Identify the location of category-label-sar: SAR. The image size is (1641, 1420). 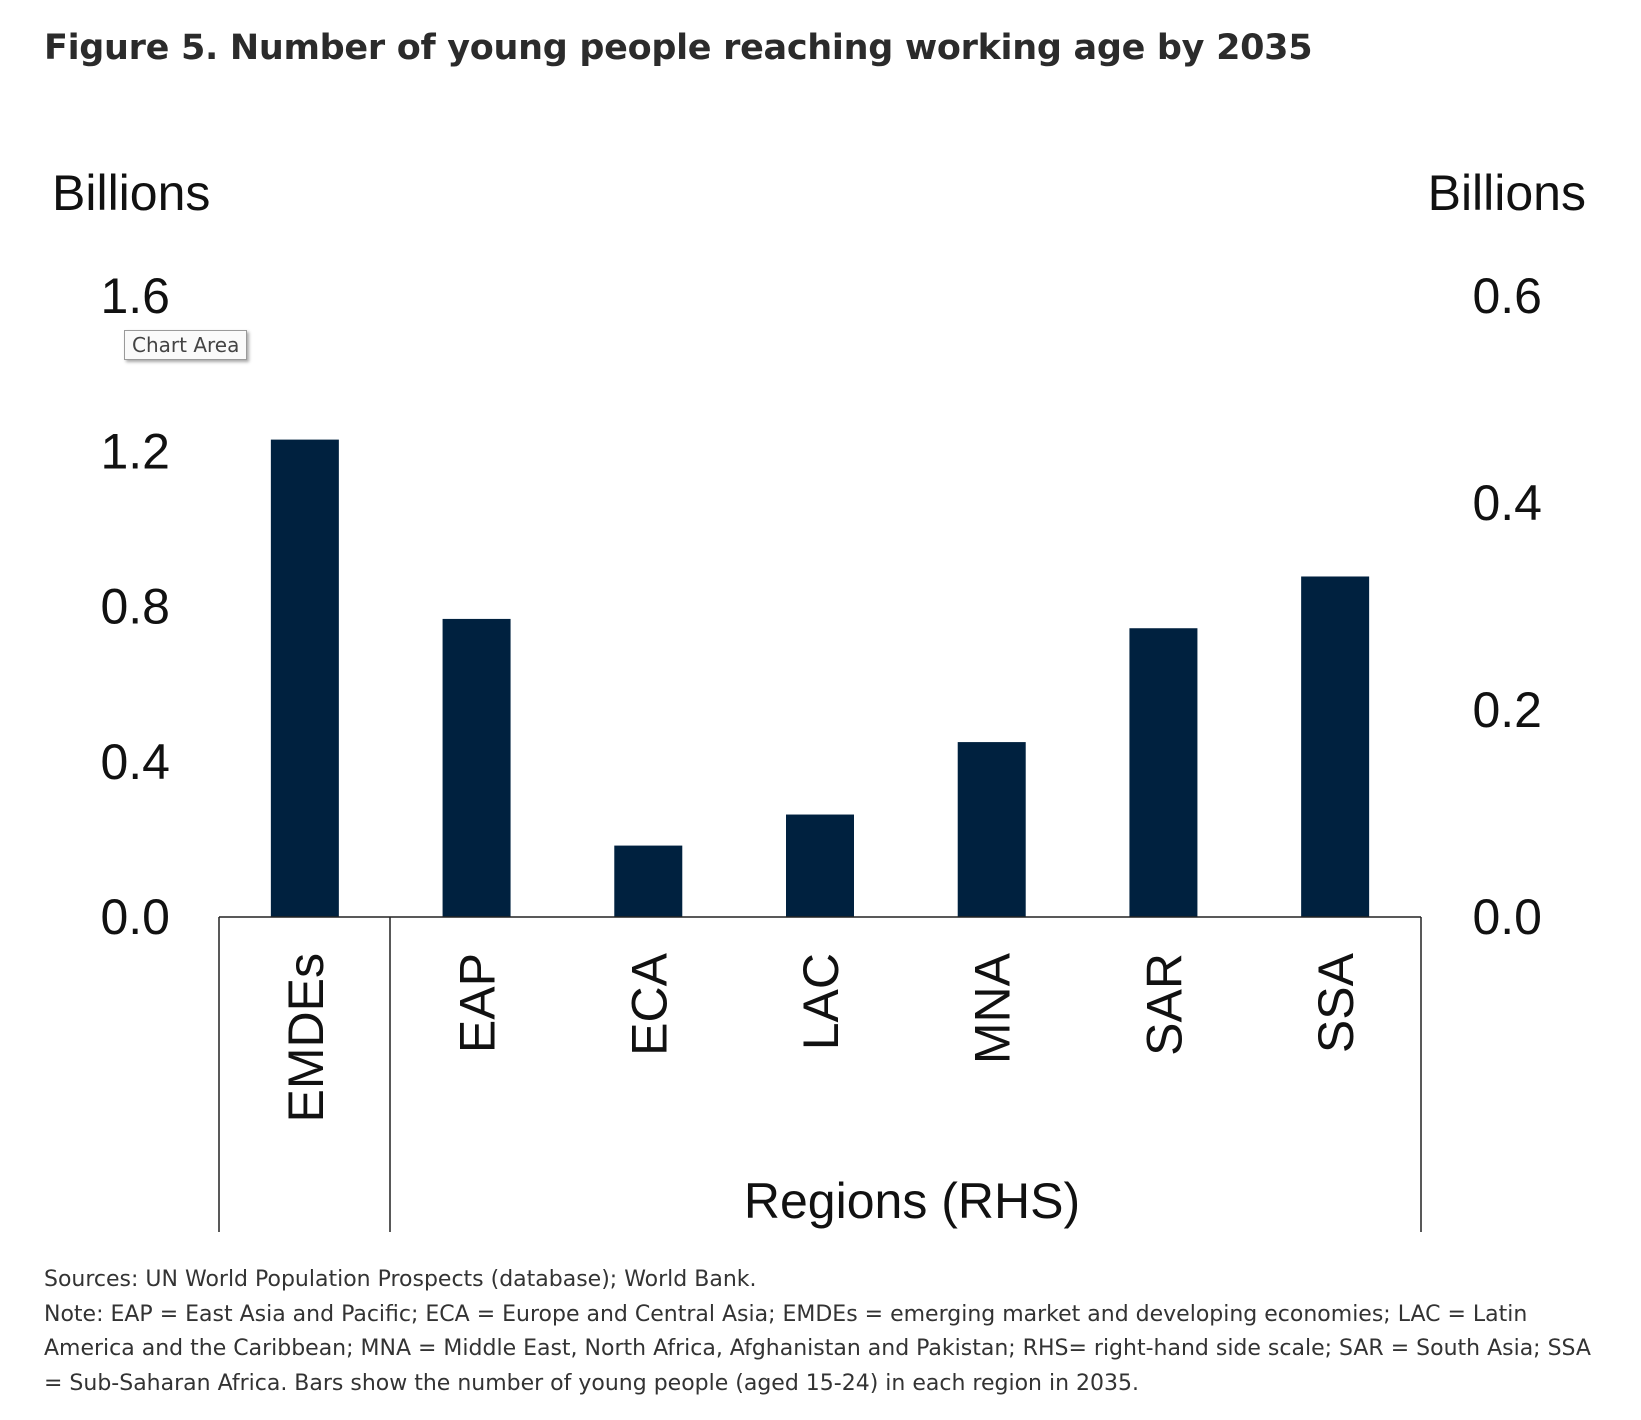
(1164, 1004).